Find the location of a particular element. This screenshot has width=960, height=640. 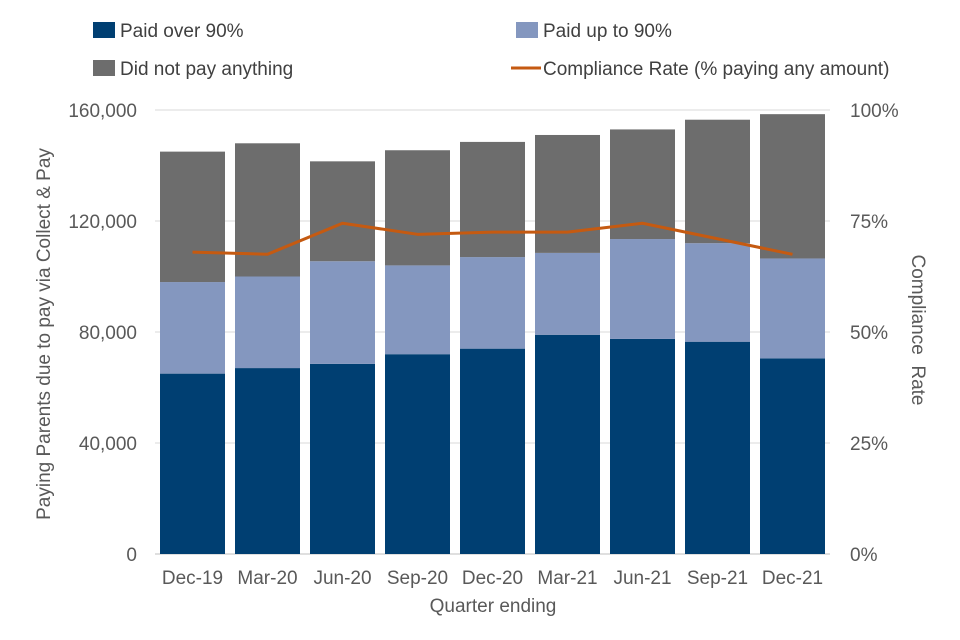

bar-paid-over-90--dec-20 is located at coordinates (492, 451).